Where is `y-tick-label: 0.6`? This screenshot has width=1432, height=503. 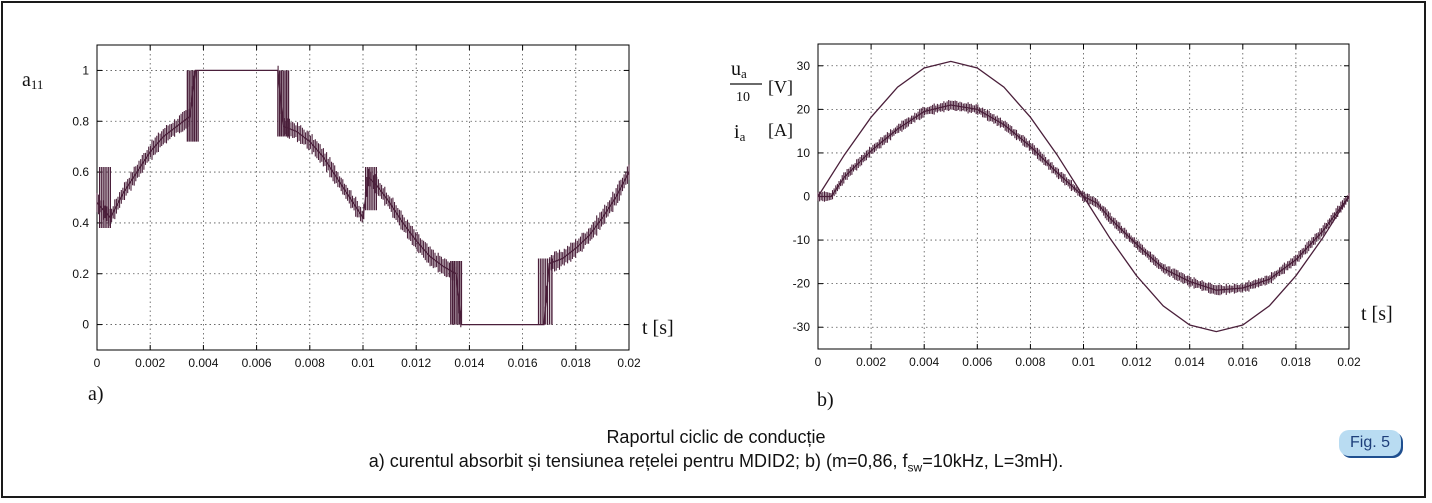
y-tick-label: 0.6 is located at coordinates (80, 172).